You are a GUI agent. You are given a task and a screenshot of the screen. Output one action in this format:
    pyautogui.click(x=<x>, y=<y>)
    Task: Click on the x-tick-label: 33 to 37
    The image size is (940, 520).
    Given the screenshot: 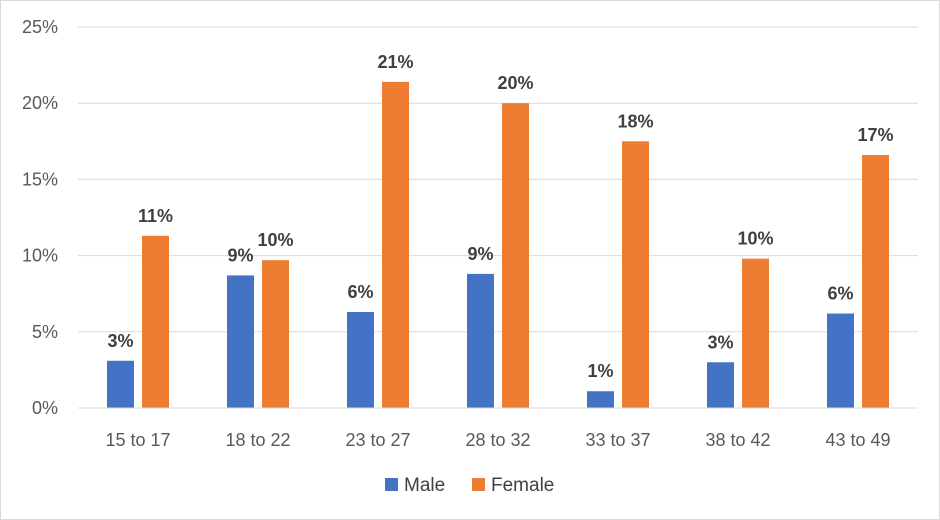 What is the action you would take?
    pyautogui.click(x=617, y=440)
    